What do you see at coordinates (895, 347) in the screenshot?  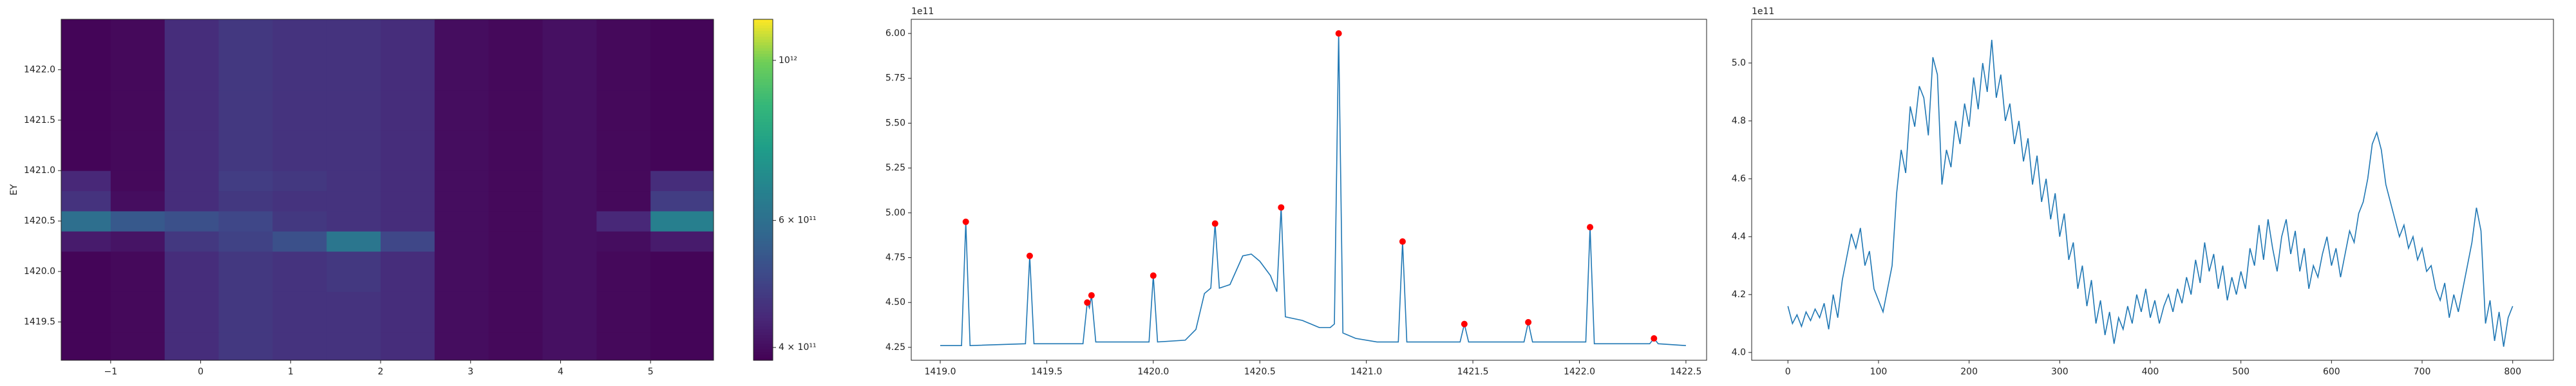 I see `y-tick-label: 4.25` at bounding box center [895, 347].